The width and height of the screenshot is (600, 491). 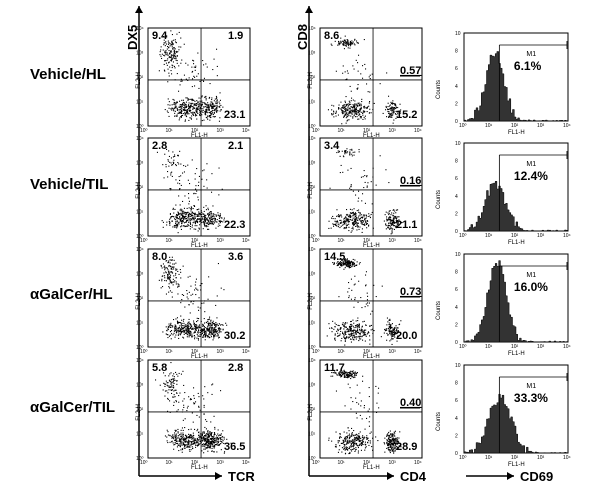 What do you see at coordinates (489, 236) in the screenshot?
I see `x-tick-label: 10¹` at bounding box center [489, 236].